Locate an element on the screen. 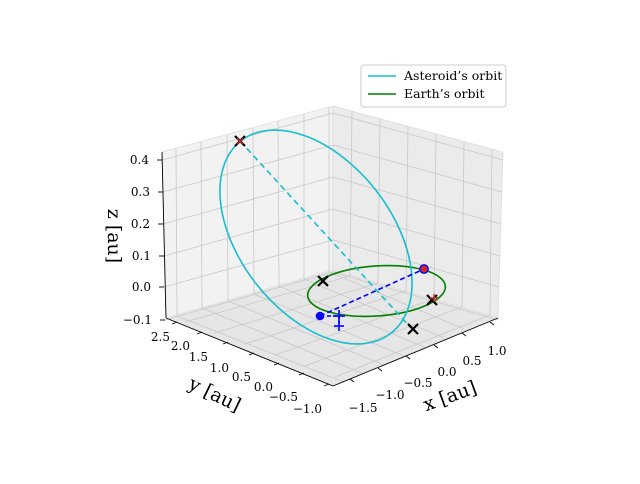  y-tick-labels: −1.0 −0.5 0.0 0.5 1.0 1.5 2.0 2.5 is located at coordinates (236, 373).